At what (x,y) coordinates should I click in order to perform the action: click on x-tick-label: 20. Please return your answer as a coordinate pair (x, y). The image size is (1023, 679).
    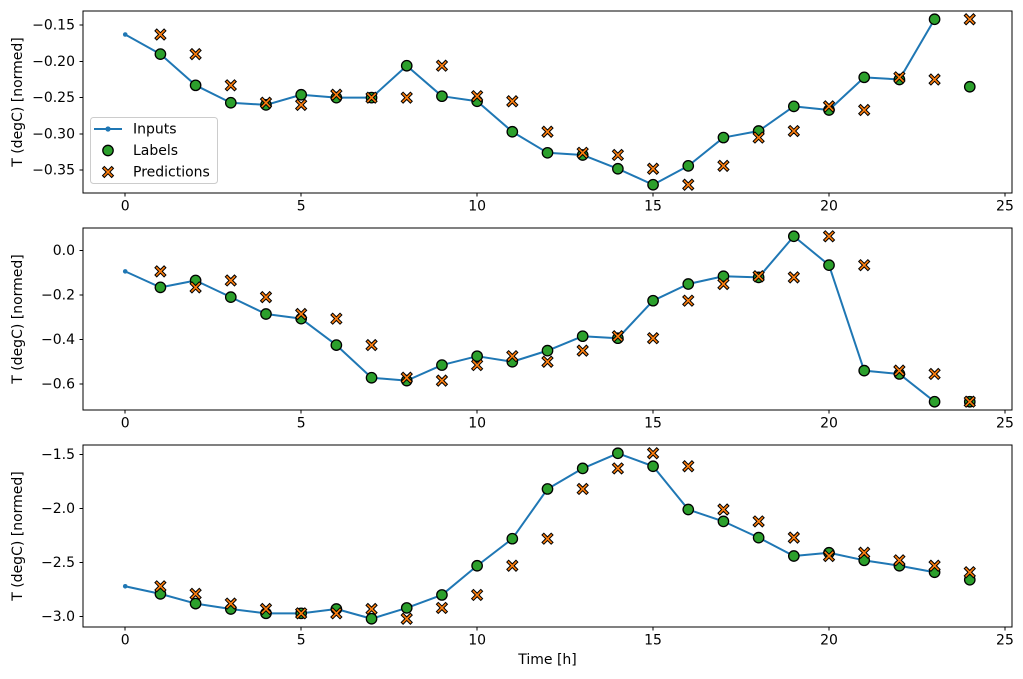
    Looking at the image, I should click on (829, 424).